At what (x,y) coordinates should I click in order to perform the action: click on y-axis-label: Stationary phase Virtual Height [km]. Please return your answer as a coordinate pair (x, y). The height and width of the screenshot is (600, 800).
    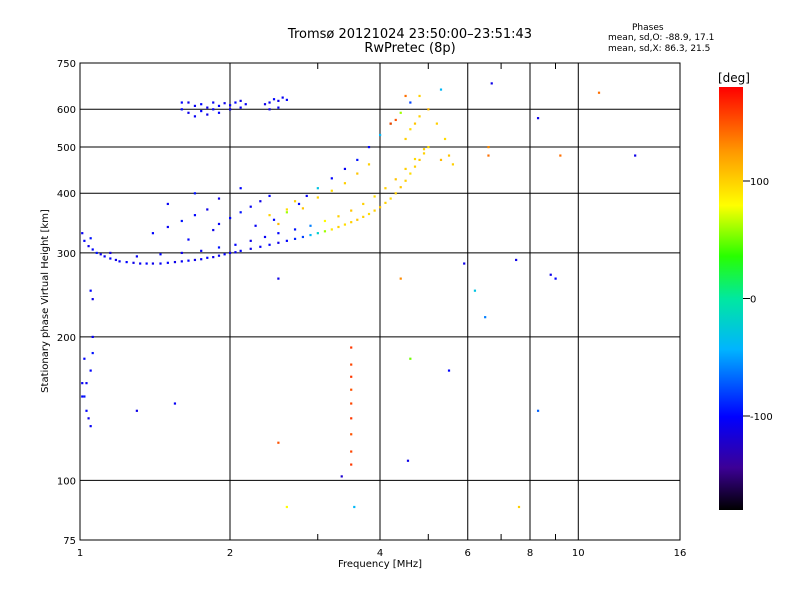
    Looking at the image, I should click on (45, 301).